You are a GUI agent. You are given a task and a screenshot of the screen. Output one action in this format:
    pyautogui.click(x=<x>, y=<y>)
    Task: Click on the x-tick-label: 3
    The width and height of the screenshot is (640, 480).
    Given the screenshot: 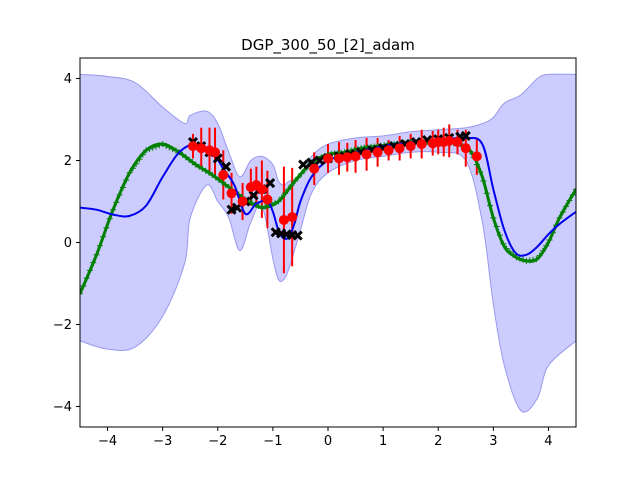 What is the action you would take?
    pyautogui.click(x=493, y=441)
    